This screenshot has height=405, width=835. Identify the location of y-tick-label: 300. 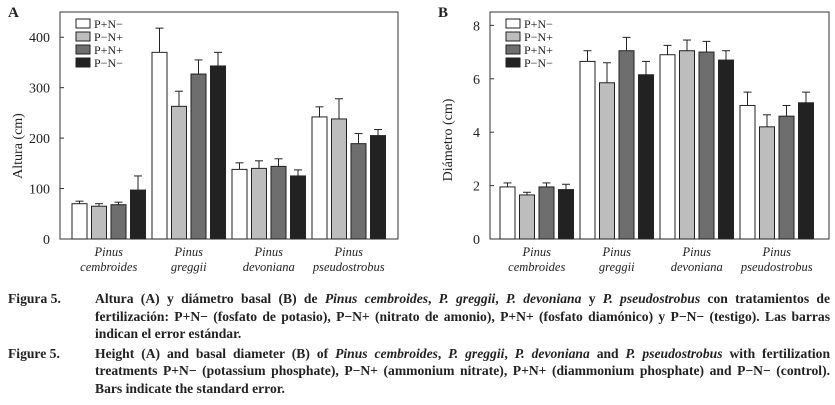
(39, 89).